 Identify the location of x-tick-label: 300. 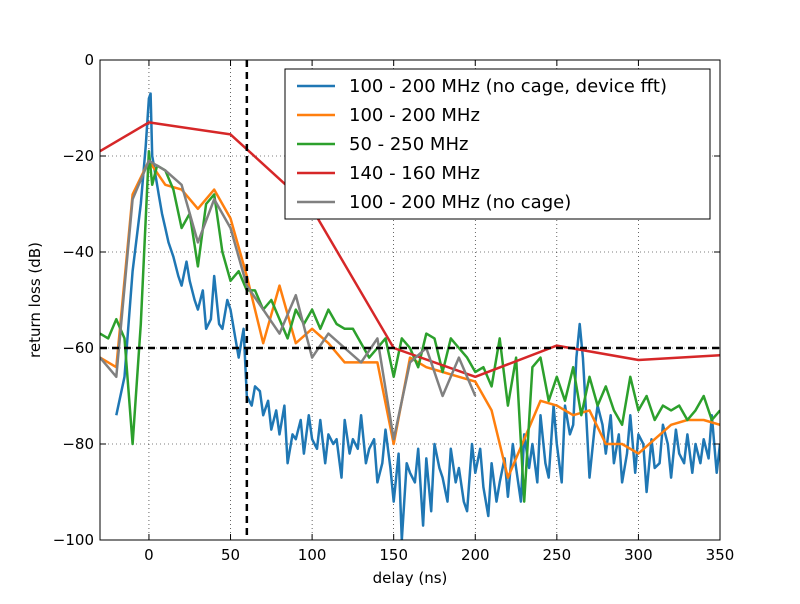
(638, 555).